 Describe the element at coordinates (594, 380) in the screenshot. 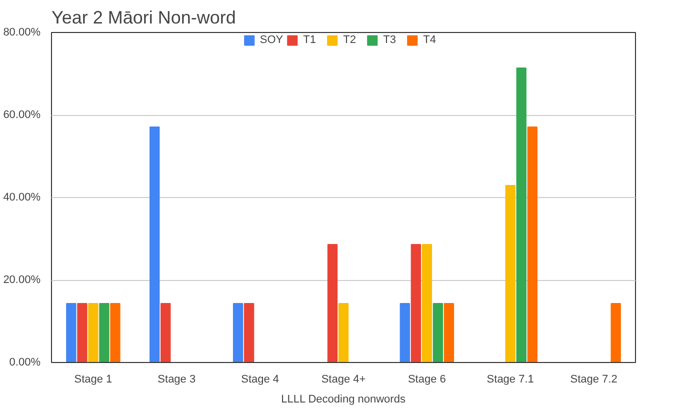

I see `x-tick-label: Stage 7.2` at that location.